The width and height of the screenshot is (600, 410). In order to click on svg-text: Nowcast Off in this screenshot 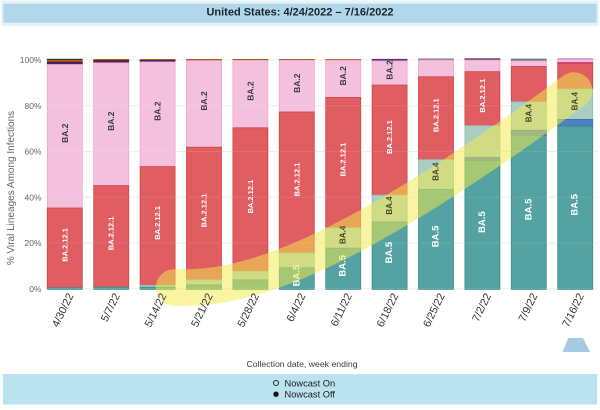, I will do `click(310, 395)`.